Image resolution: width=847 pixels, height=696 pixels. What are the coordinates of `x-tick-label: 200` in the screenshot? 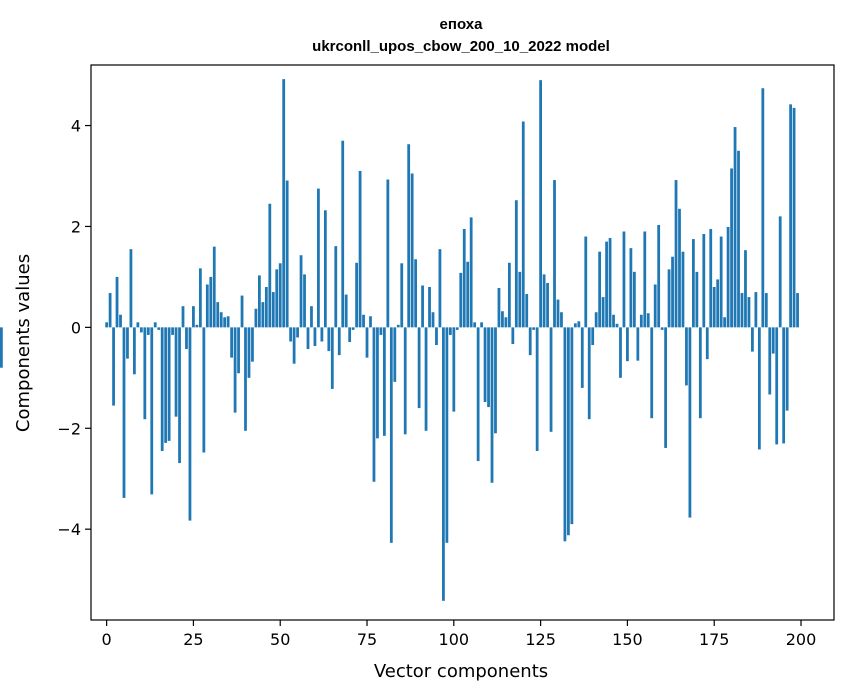 It's located at (801, 639).